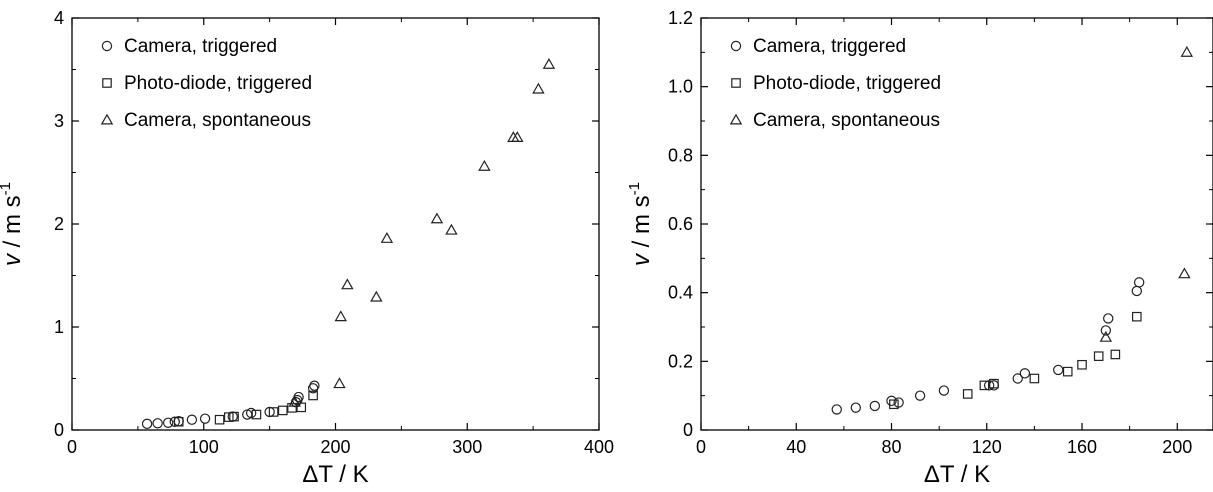 The height and width of the screenshot is (492, 1213). Describe the element at coordinates (987, 447) in the screenshot. I see `x-tick-label: 120` at that location.